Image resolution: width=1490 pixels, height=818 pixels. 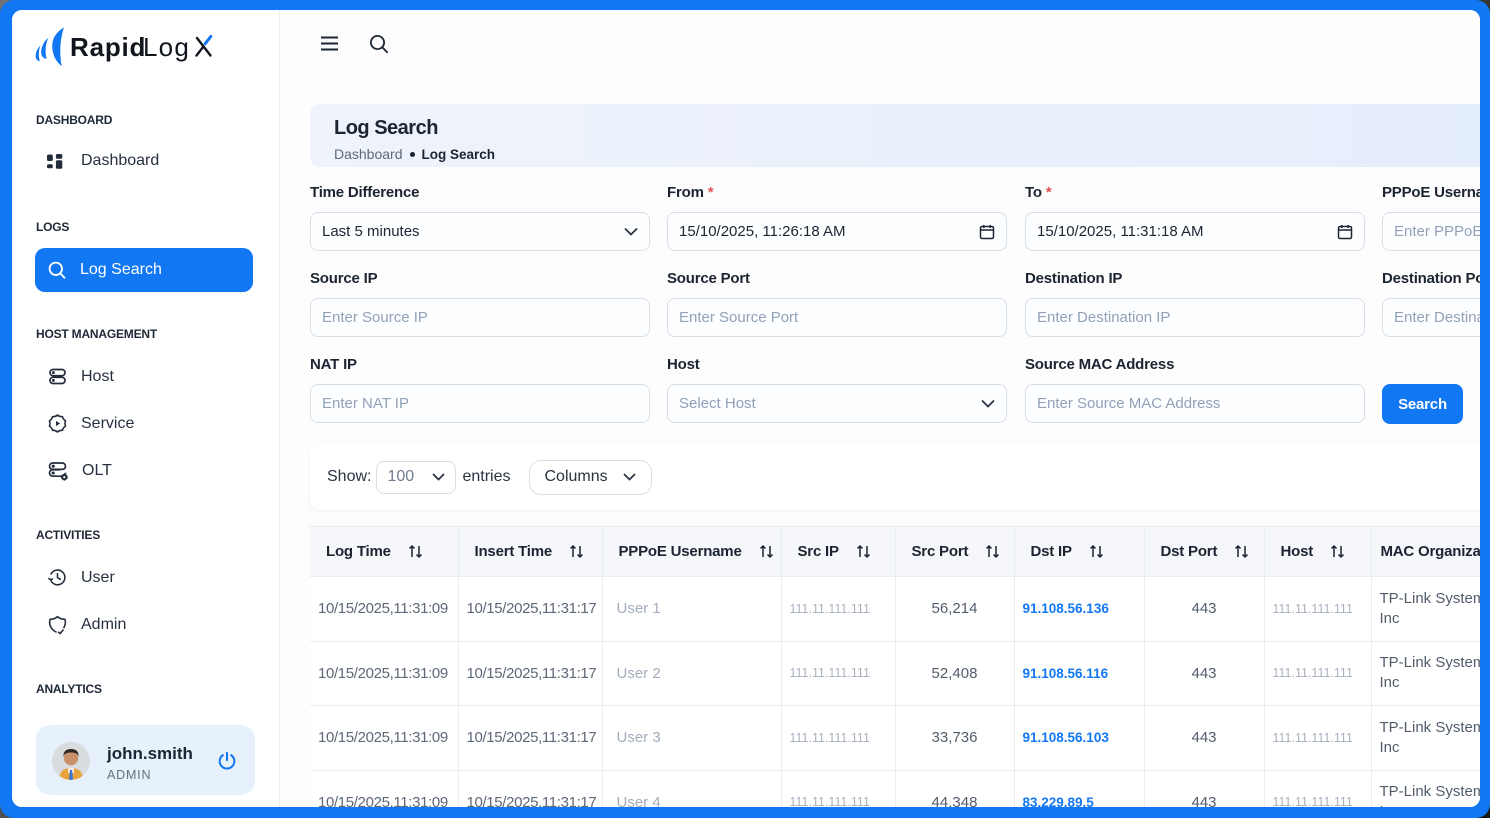 What do you see at coordinates (108, 47) in the screenshot?
I see `svg-text: Rapid` at bounding box center [108, 47].